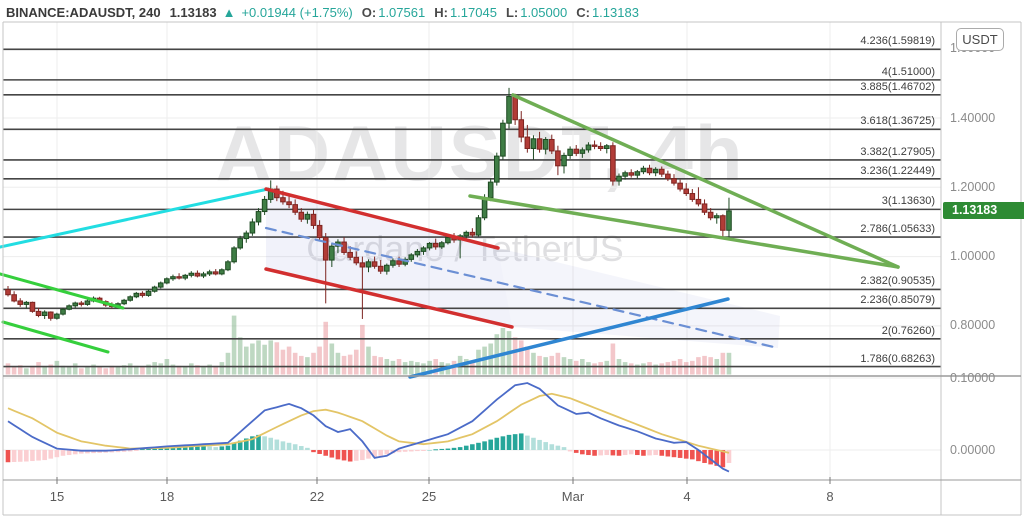  What do you see at coordinates (83, 12) in the screenshot?
I see `symbol-title: BINANCE:ADAUSDT, 240` at bounding box center [83, 12].